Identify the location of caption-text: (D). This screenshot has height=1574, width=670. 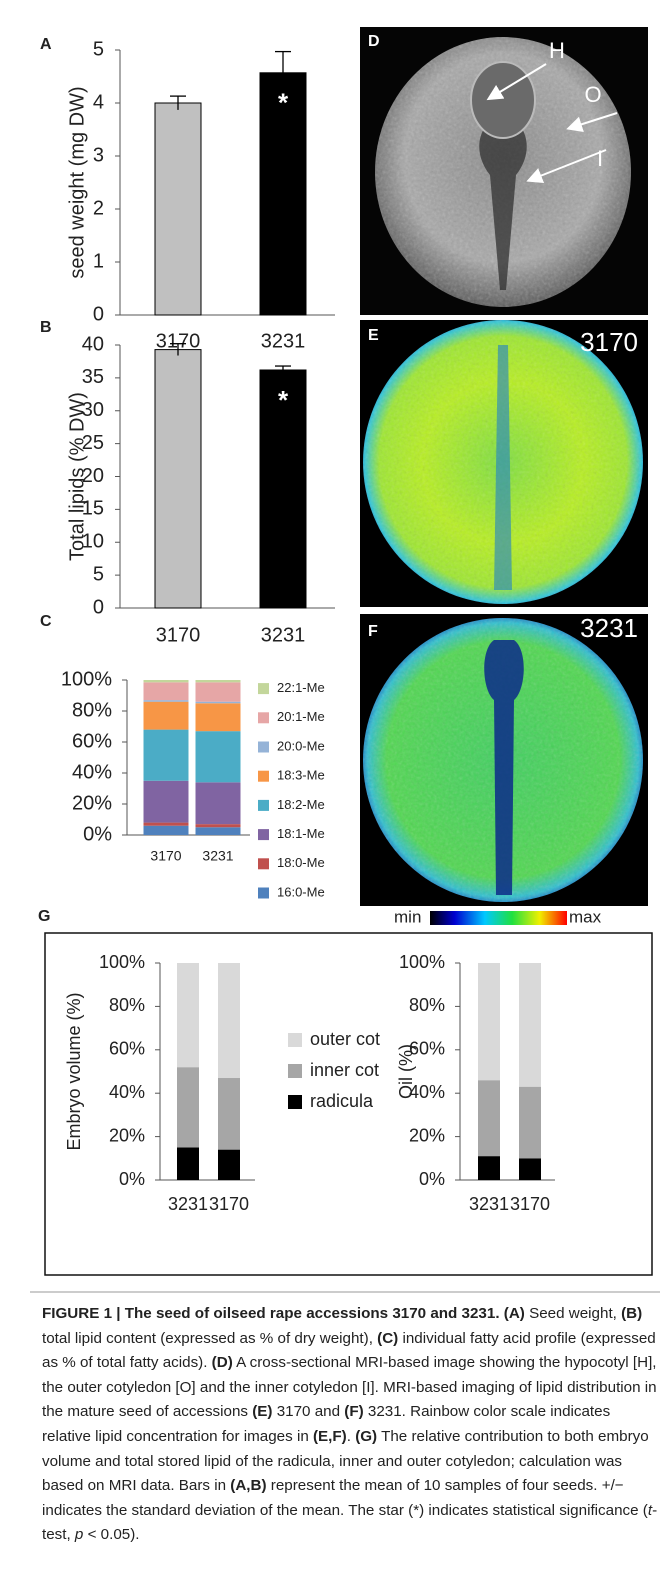
(222, 1363).